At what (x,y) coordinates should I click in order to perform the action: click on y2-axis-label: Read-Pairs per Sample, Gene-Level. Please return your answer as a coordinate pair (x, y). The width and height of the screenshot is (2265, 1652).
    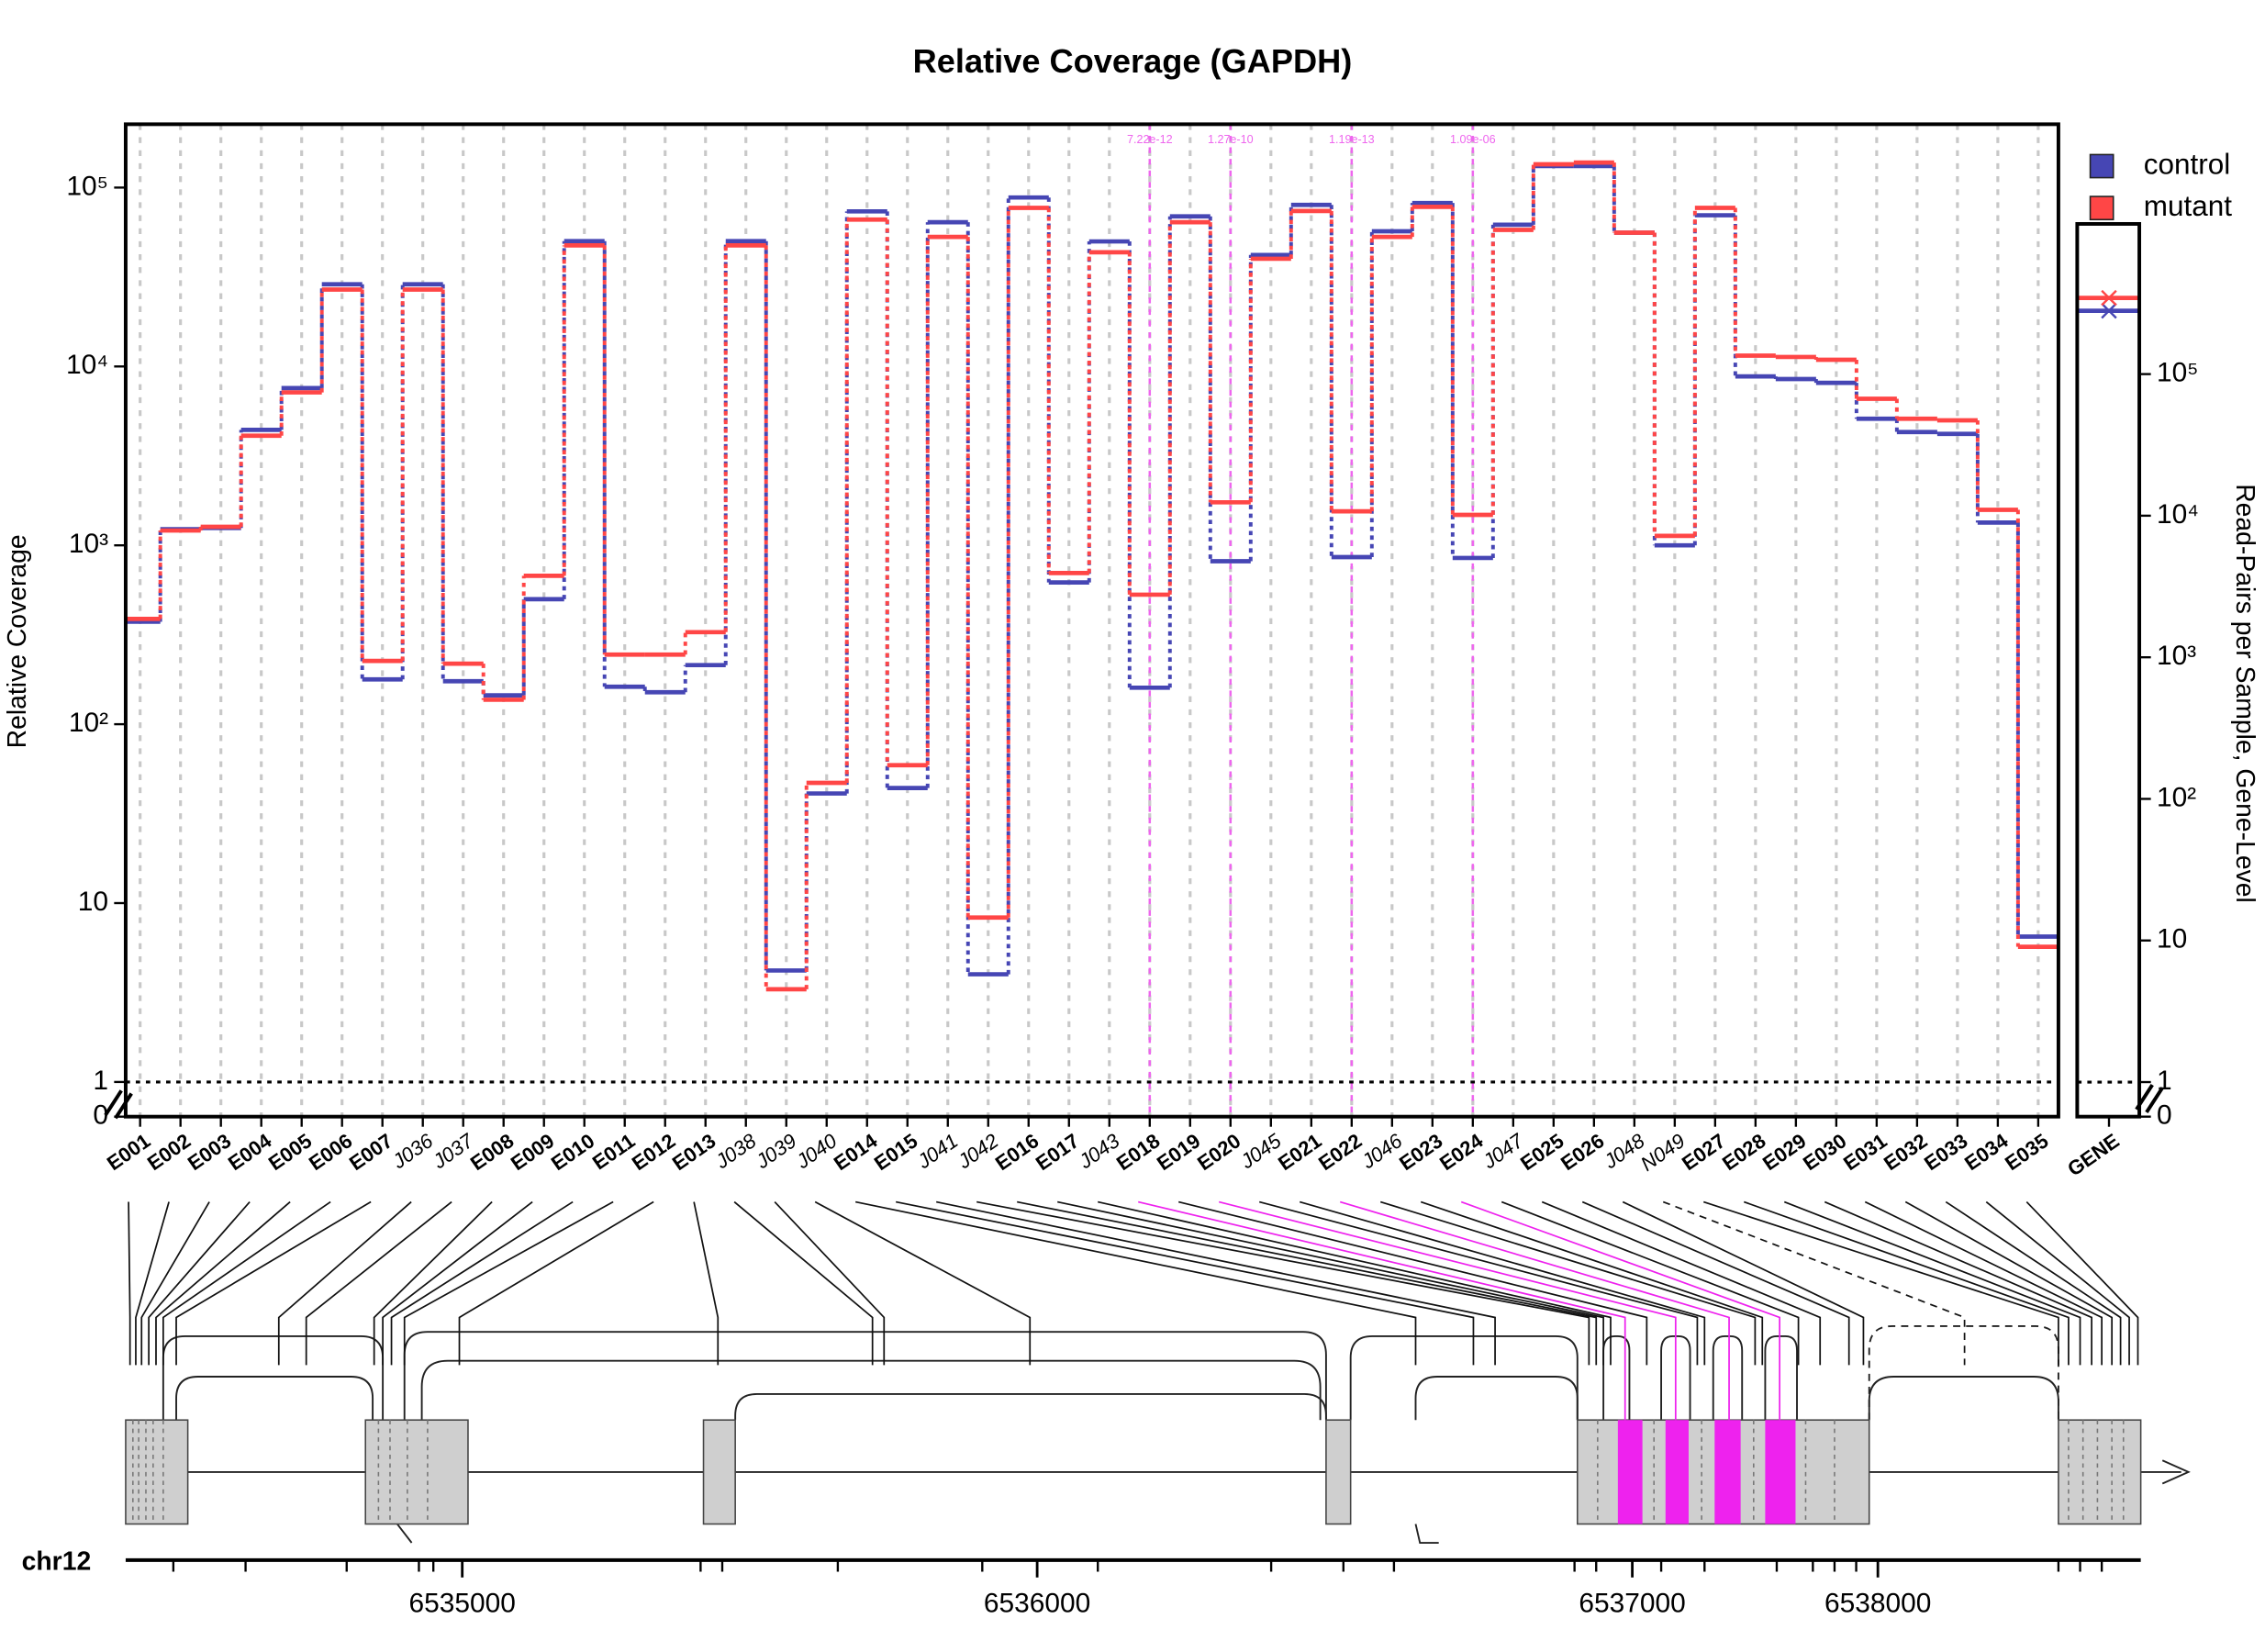
    Looking at the image, I should click on (2244, 693).